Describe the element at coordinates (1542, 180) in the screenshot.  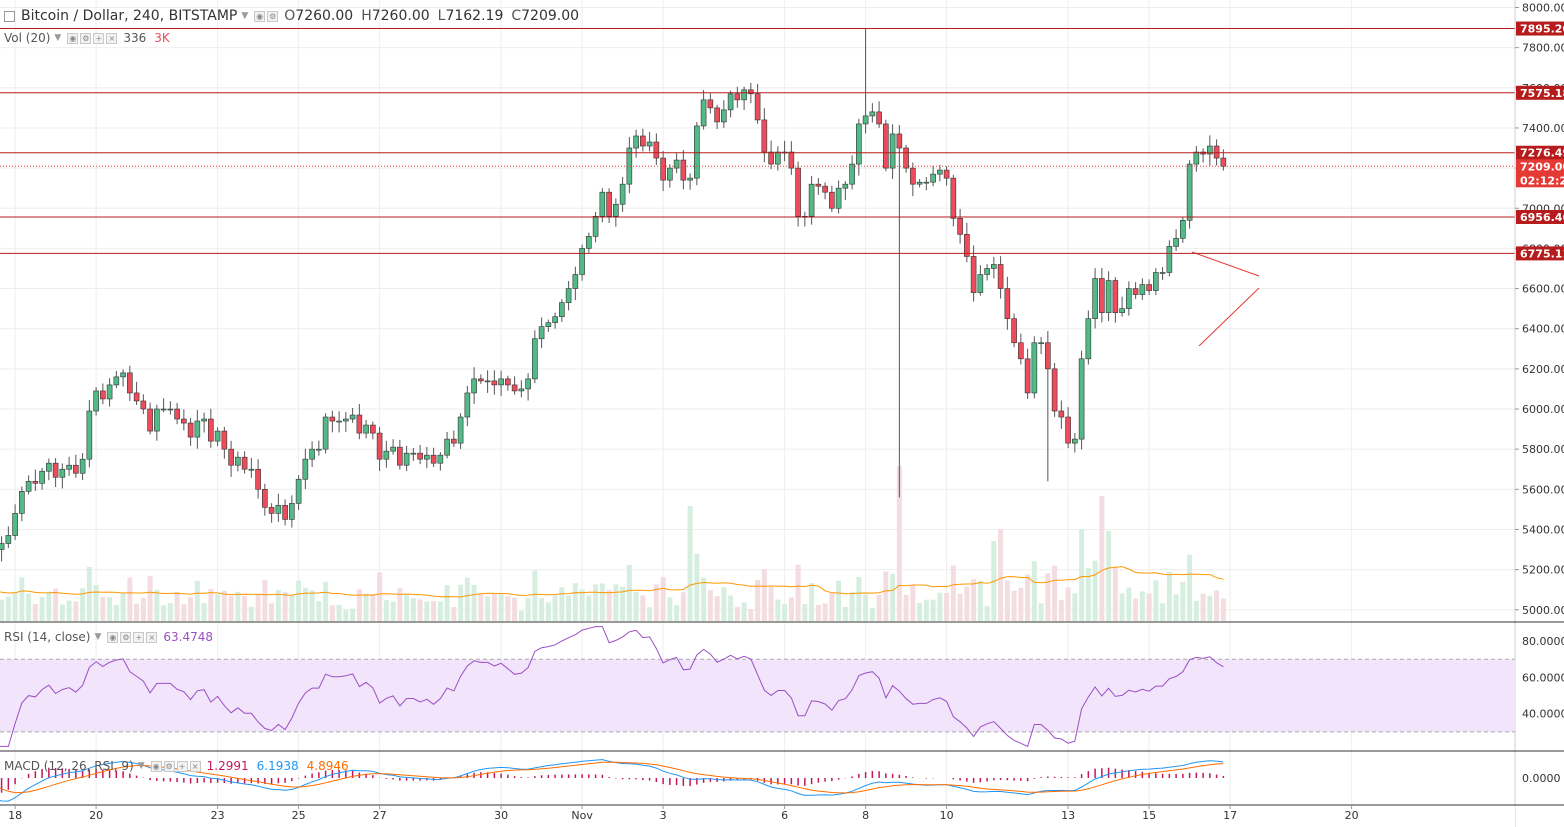
I see `countdown-label: 02:12:25` at that location.